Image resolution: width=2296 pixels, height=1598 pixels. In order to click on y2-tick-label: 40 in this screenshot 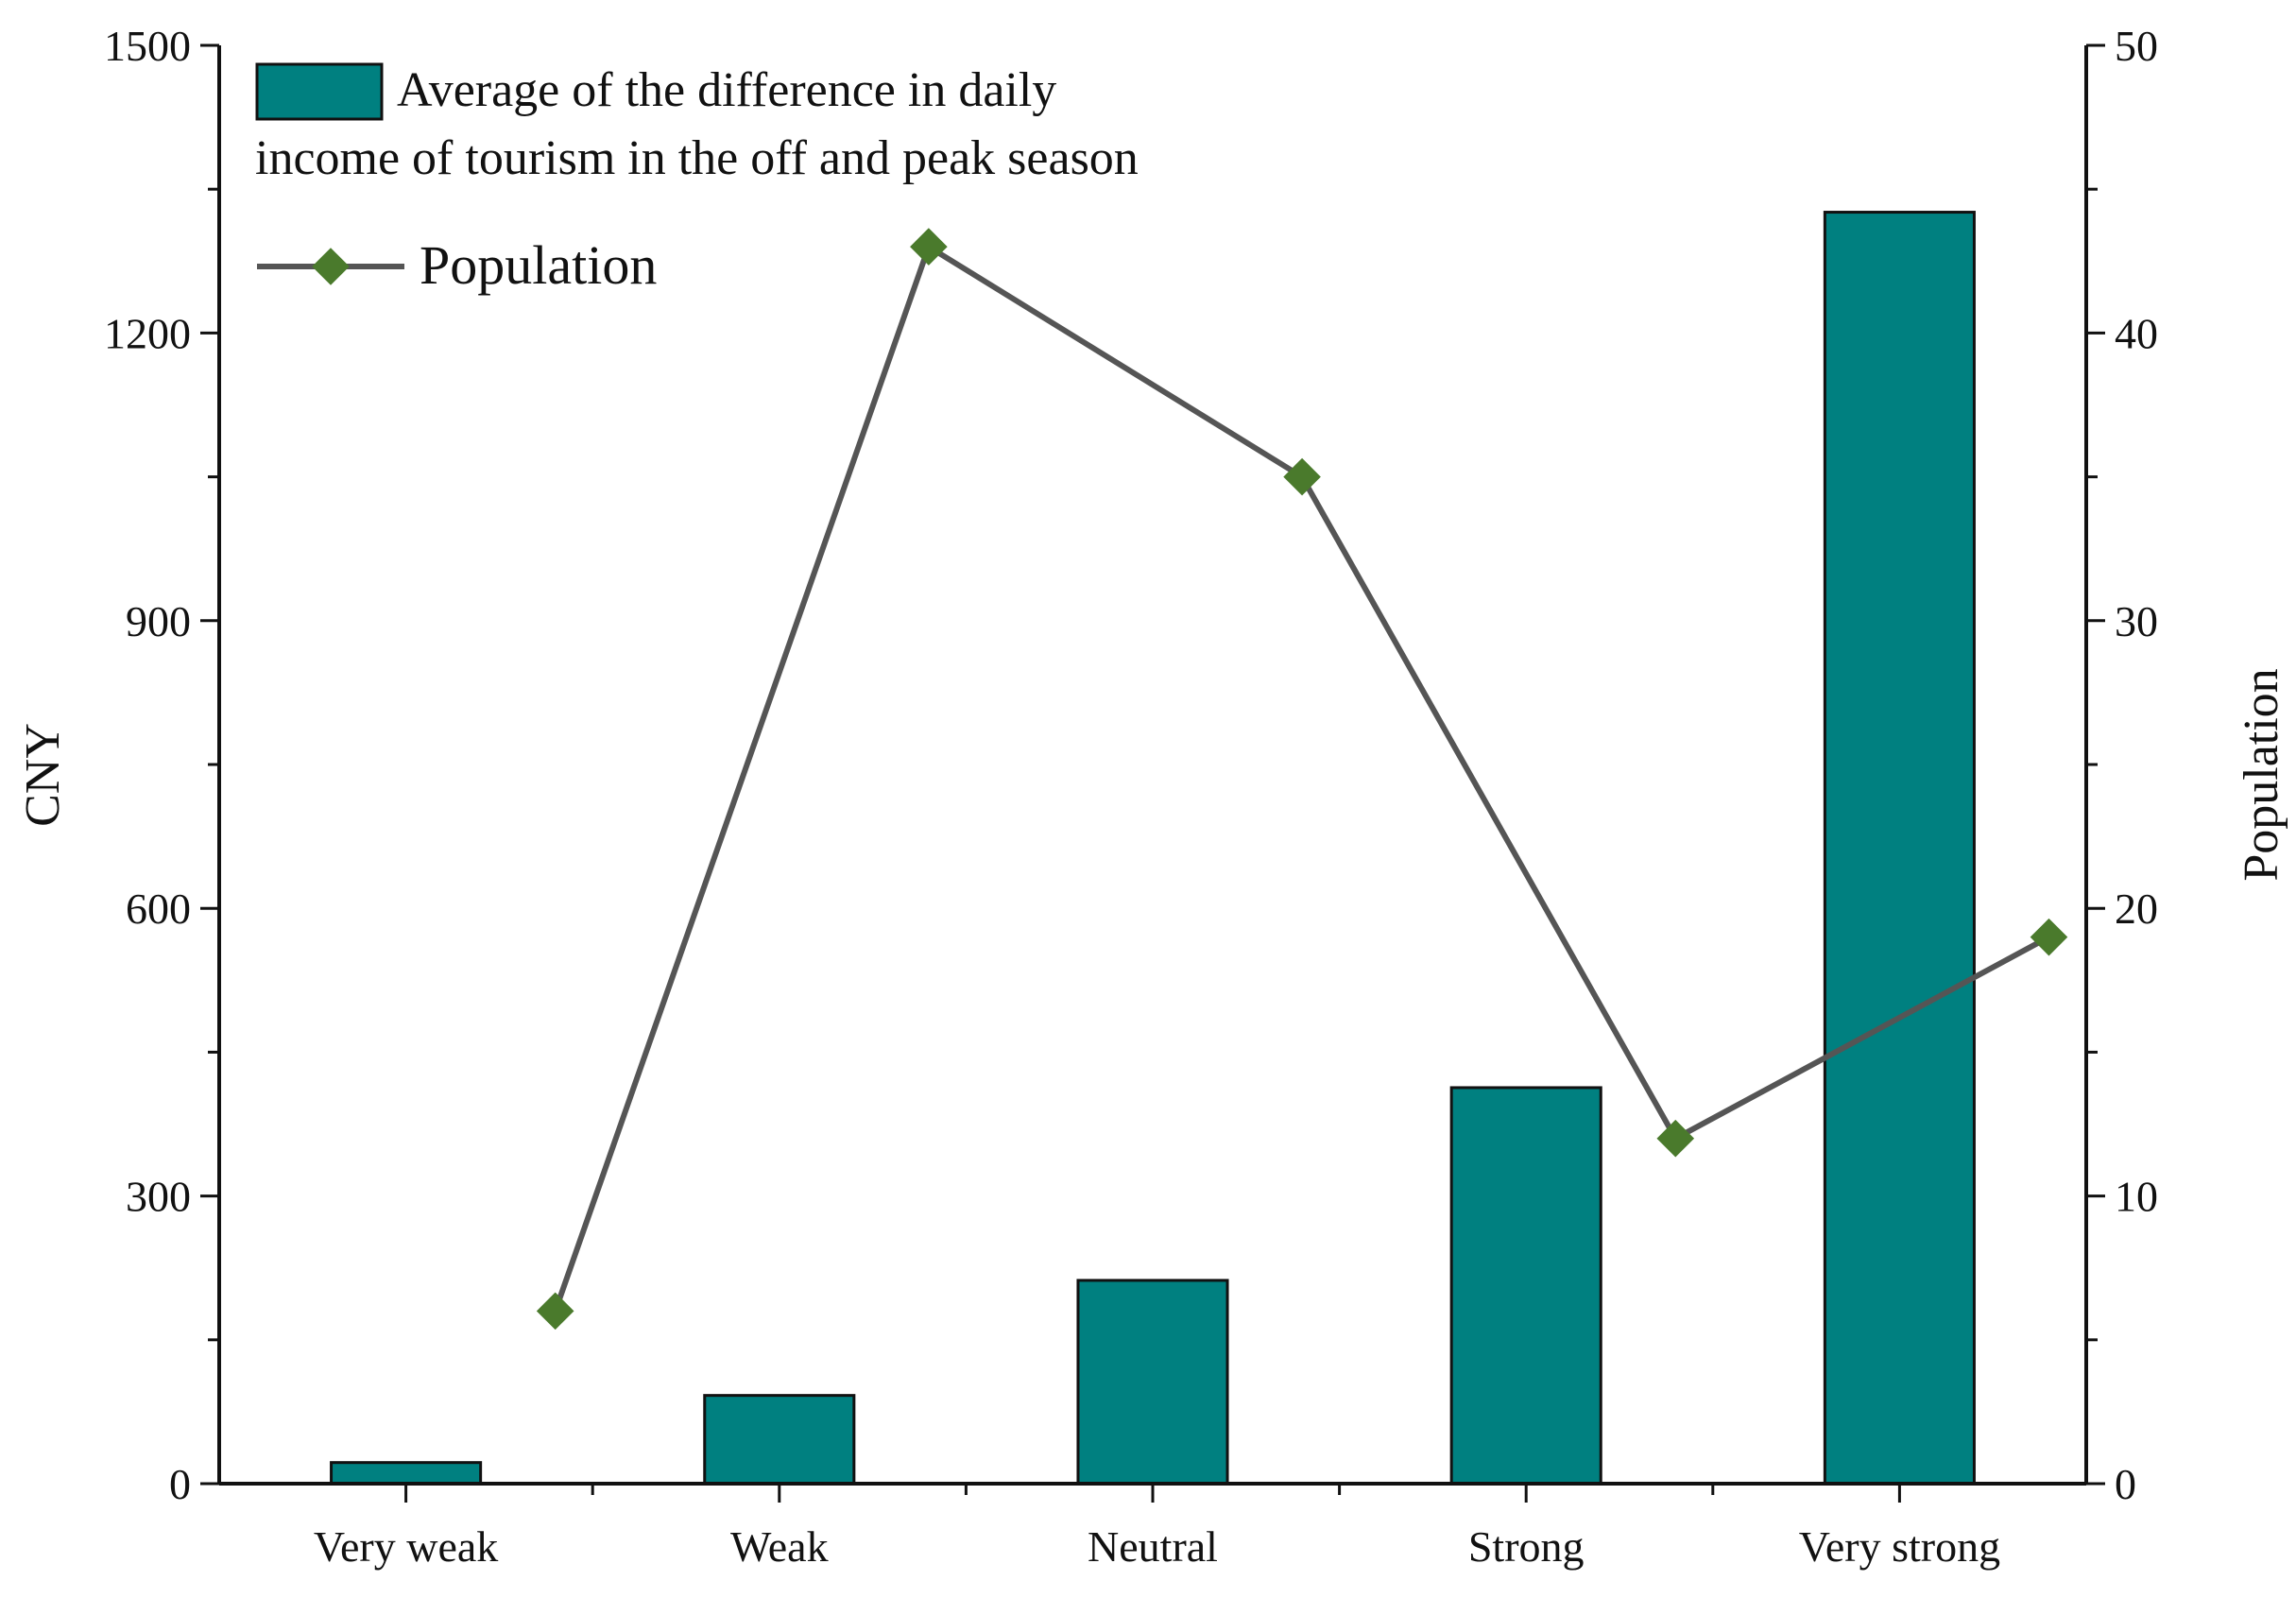, I will do `click(2136, 333)`.